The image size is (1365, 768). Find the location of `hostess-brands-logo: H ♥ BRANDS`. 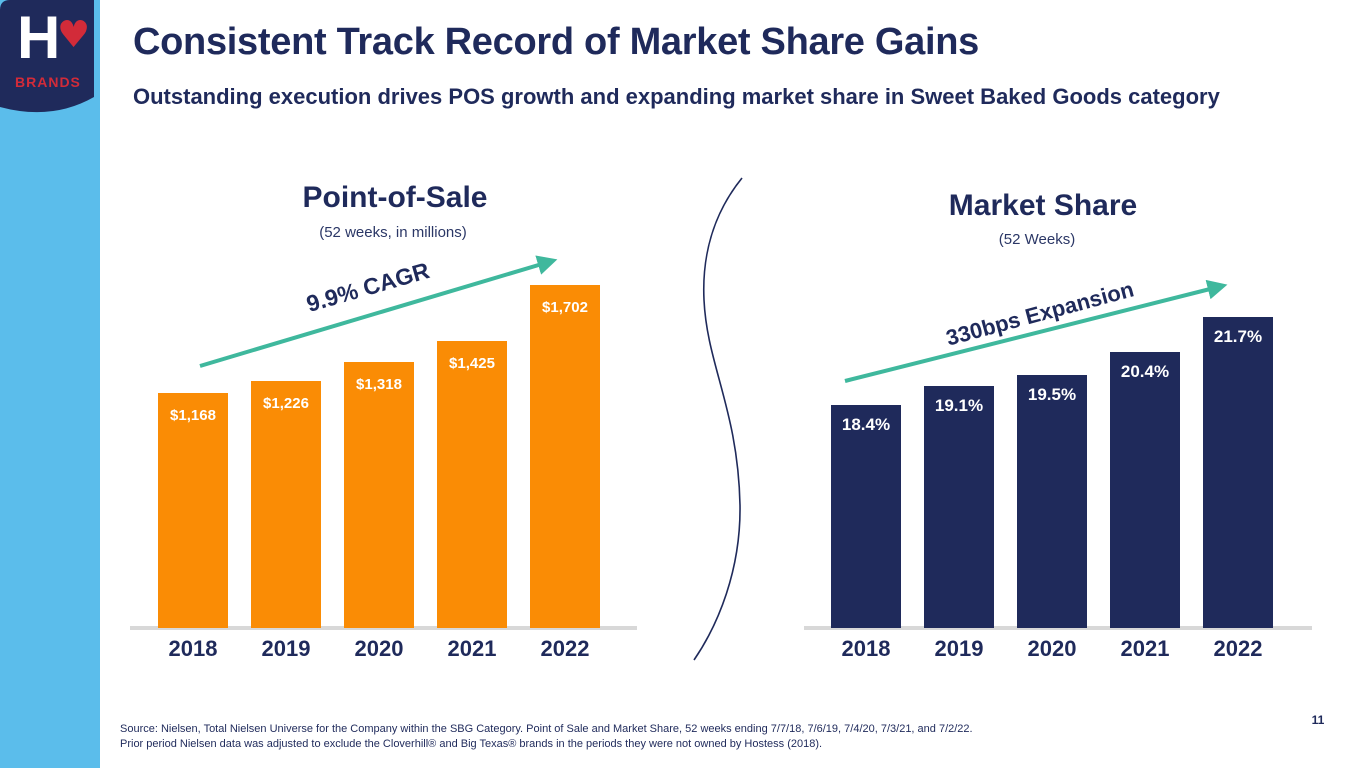

hostess-brands-logo: H ♥ BRANDS is located at coordinates (50, 65).